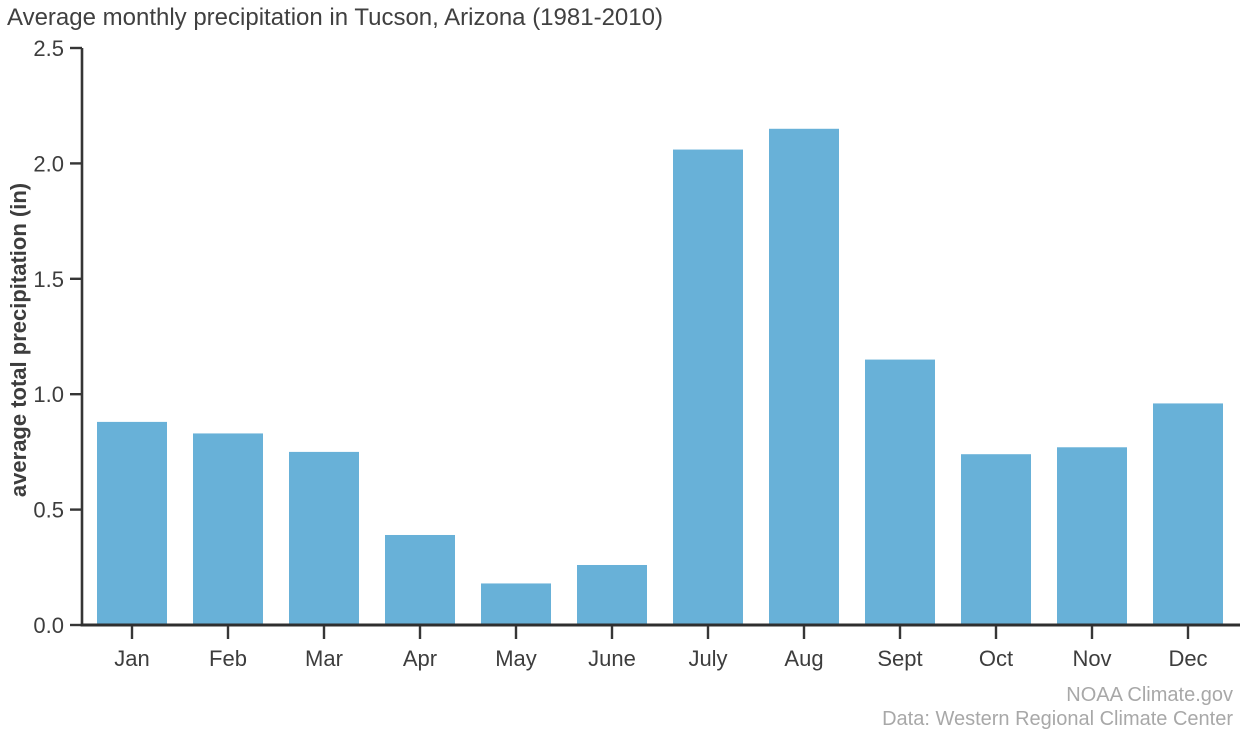 Image resolution: width=1240 pixels, height=732 pixels. What do you see at coordinates (18, 340) in the screenshot?
I see `y-axis-label: average total precipitation (in)` at bounding box center [18, 340].